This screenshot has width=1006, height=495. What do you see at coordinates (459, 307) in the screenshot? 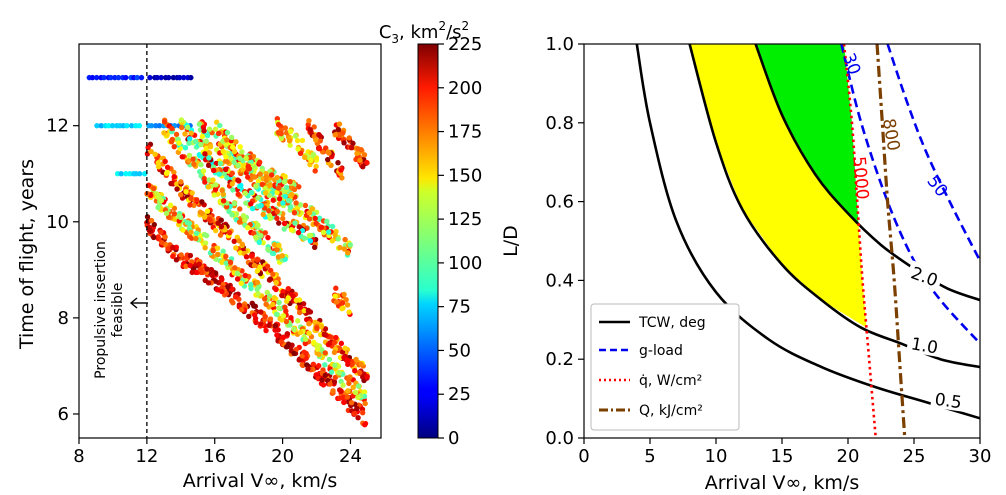
I see `colorbar-tick-label: 75` at bounding box center [459, 307].